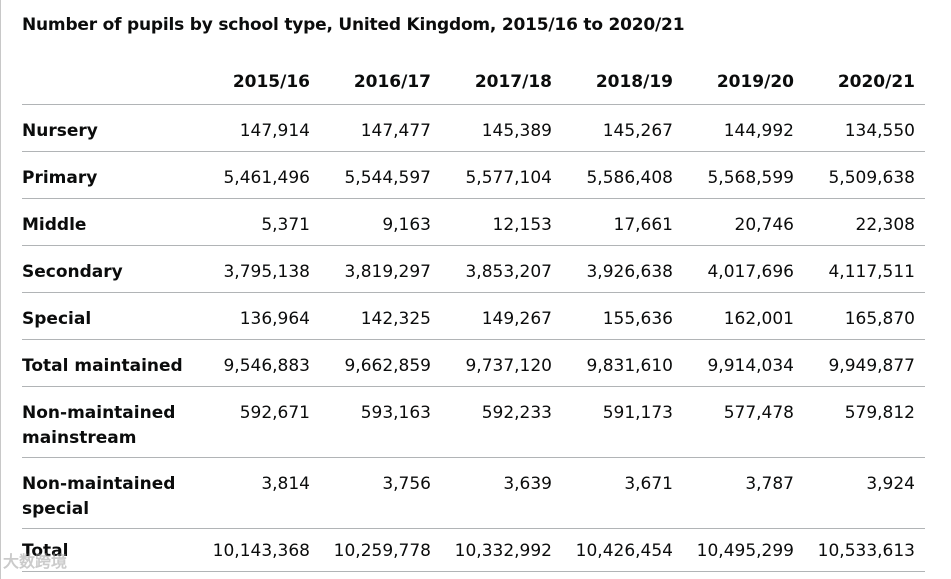 The image size is (951, 579). What do you see at coordinates (380, 222) in the screenshot?
I see `table-cell: 9,163` at bounding box center [380, 222].